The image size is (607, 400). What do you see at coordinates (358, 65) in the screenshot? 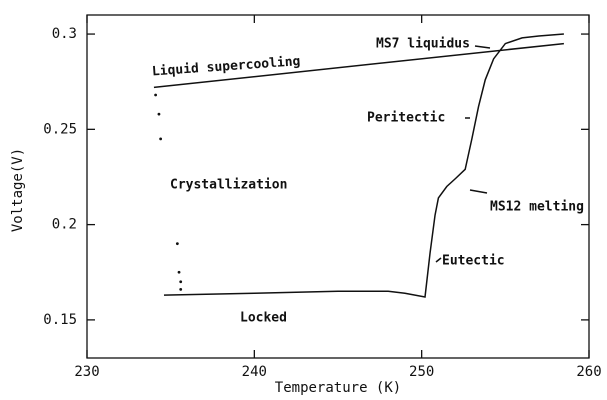
I see `data-line` at bounding box center [358, 65].